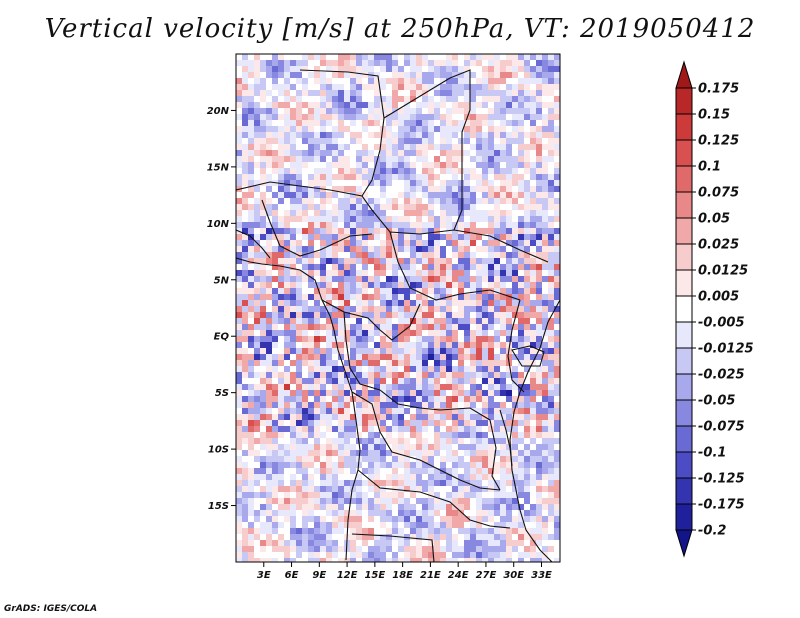 This screenshot has width=800, height=618. What do you see at coordinates (714, 219) in the screenshot?
I see `colorbar-label: 0.05` at bounding box center [714, 219].